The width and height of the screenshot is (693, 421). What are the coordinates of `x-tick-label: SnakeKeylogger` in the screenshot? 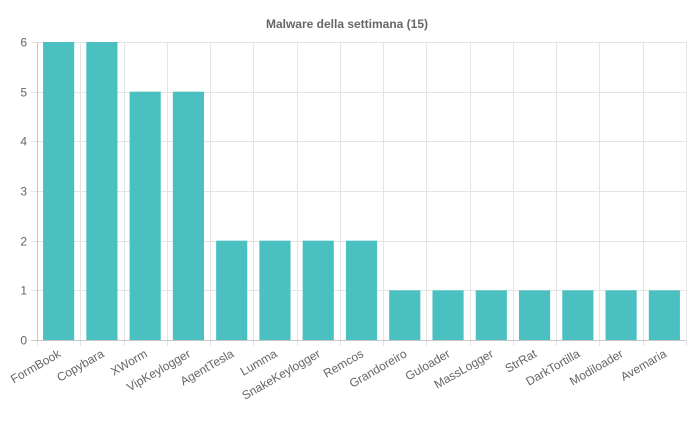 It's located at (280, 374).